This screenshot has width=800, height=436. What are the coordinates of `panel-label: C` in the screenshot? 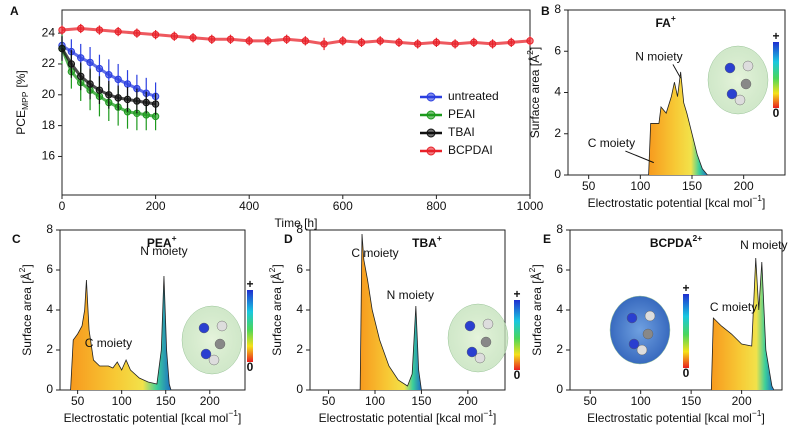 It's located at (16, 239).